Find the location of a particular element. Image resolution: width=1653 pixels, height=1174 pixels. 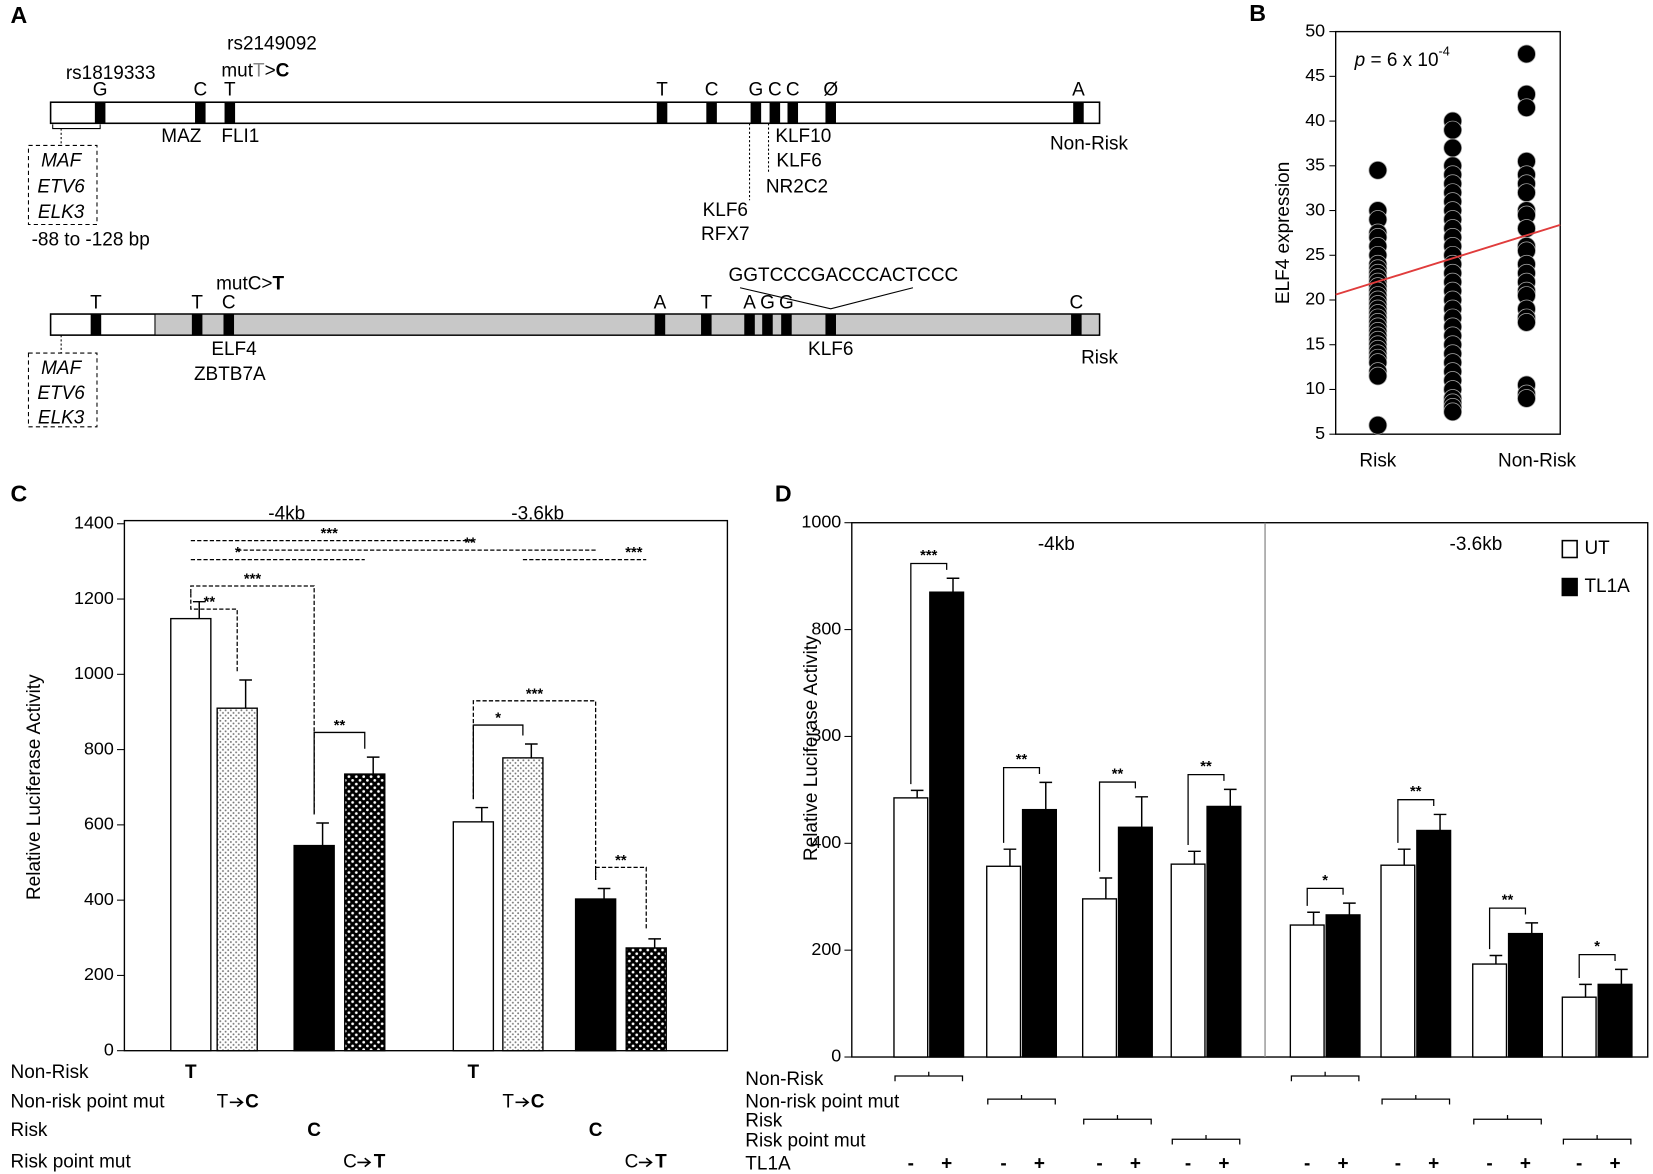

y-tick-label: 5 is located at coordinates (1320, 433).